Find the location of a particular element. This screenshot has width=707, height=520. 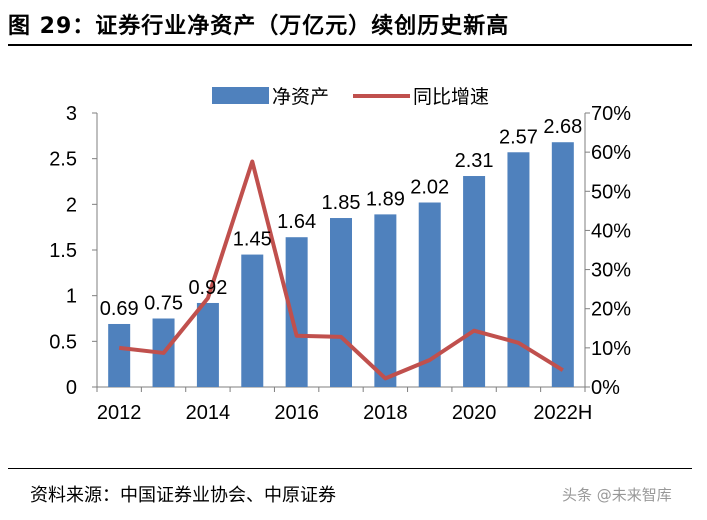

x-tick-label: 2022H is located at coordinates (562, 413).